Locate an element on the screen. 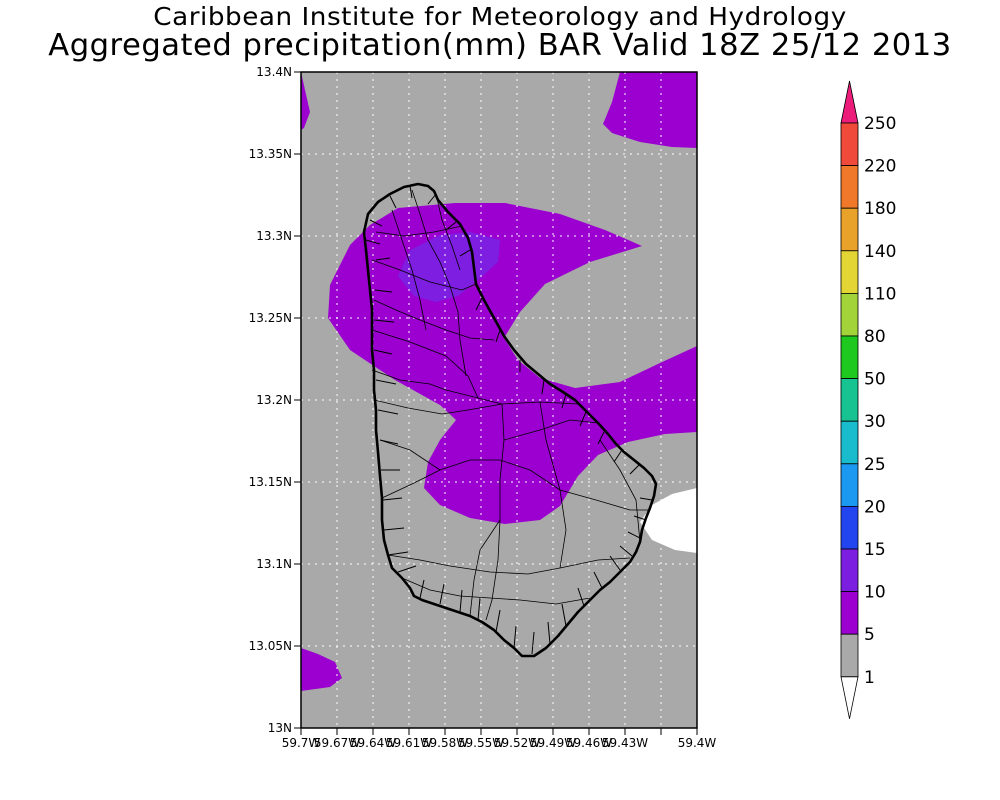 This screenshot has width=1000, height=800. lat-label: 13.05N is located at coordinates (270, 646).